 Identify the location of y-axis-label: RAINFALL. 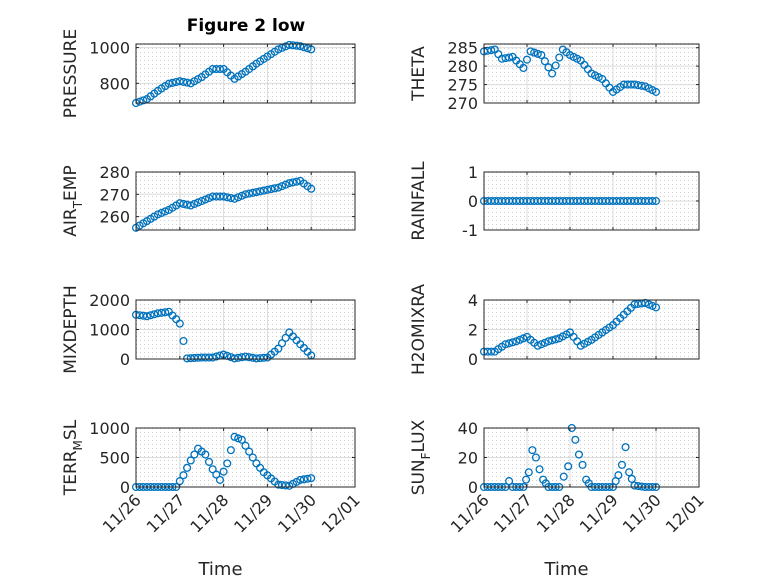
(419, 201).